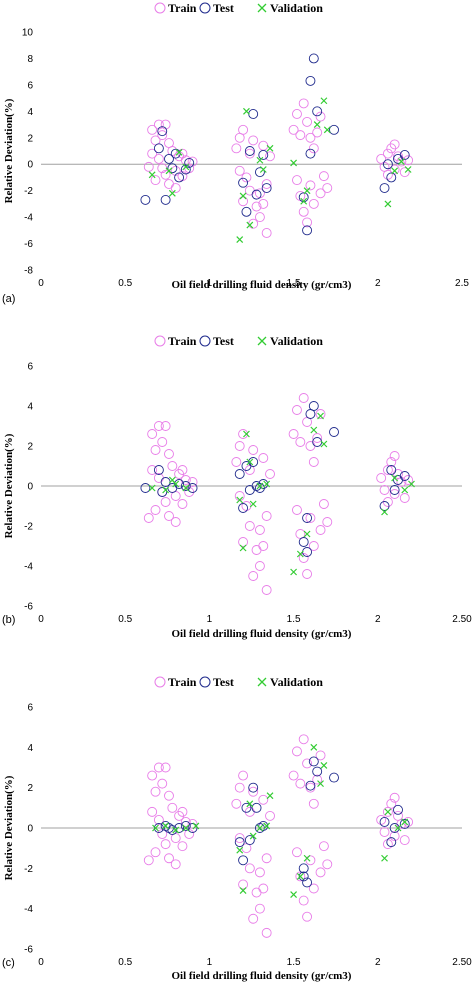 This screenshot has width=474, height=989. Describe the element at coordinates (280, 170) in the screenshot. I see `series-validation` at that location.